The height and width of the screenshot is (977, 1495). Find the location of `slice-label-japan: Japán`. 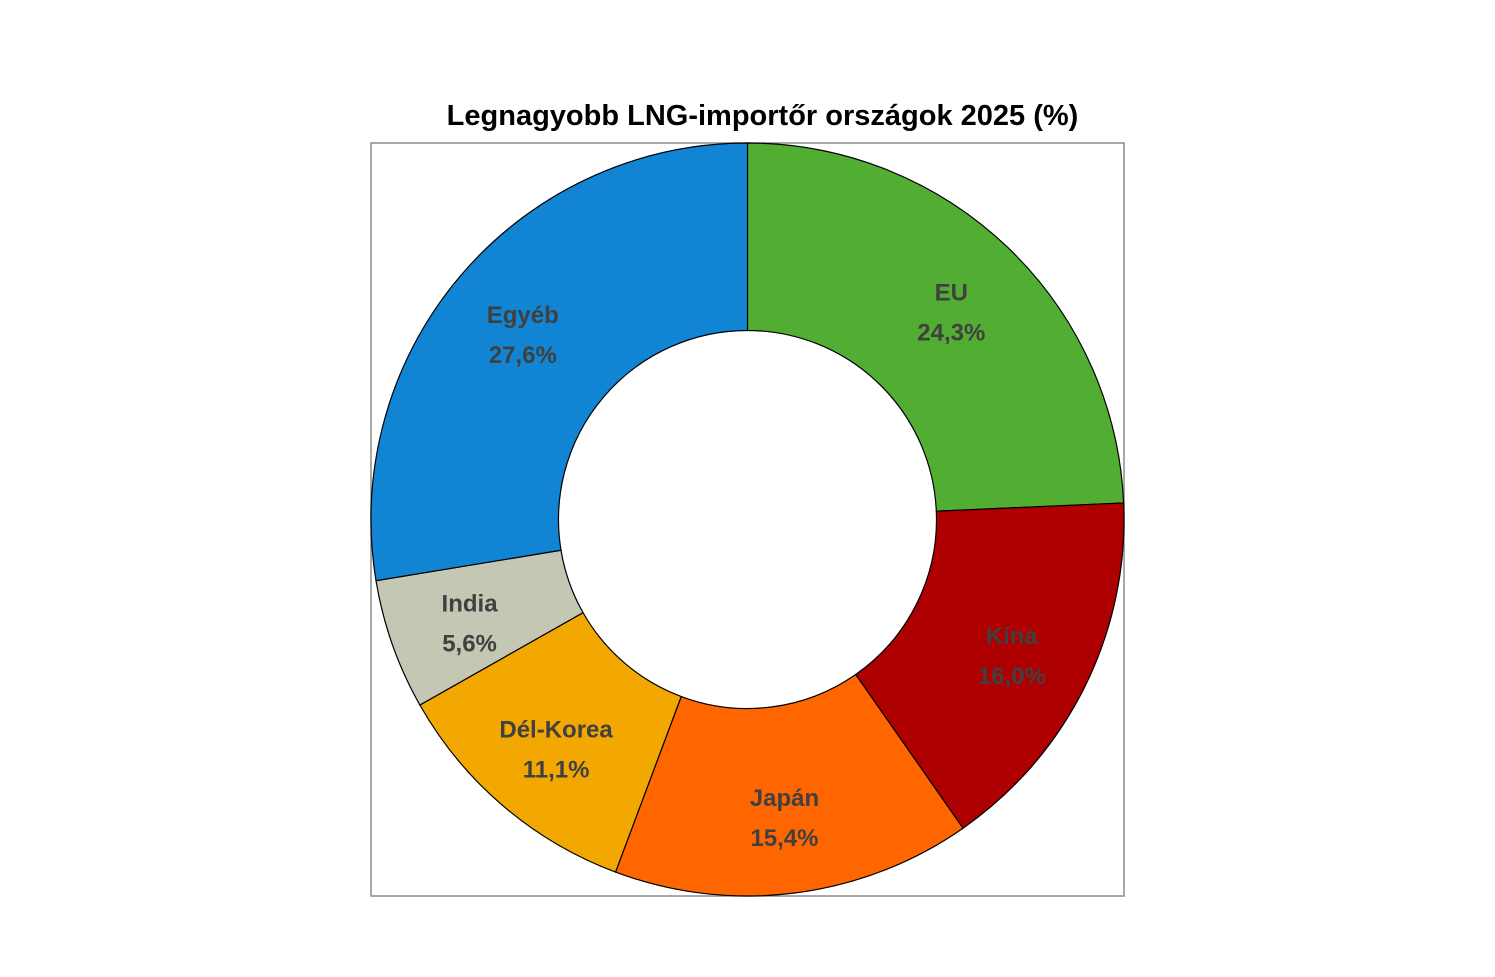

slice-label-japan: Japán is located at coordinates (784, 798).